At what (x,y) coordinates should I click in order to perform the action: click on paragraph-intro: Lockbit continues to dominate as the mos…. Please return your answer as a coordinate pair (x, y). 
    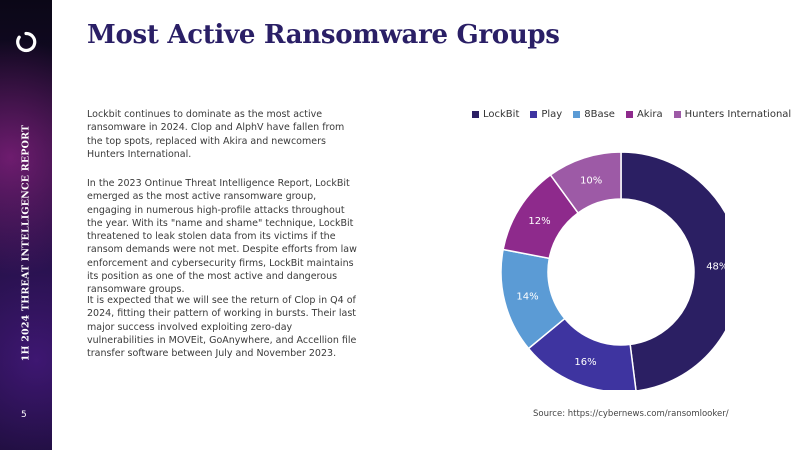
    Looking at the image, I should click on (216, 134).